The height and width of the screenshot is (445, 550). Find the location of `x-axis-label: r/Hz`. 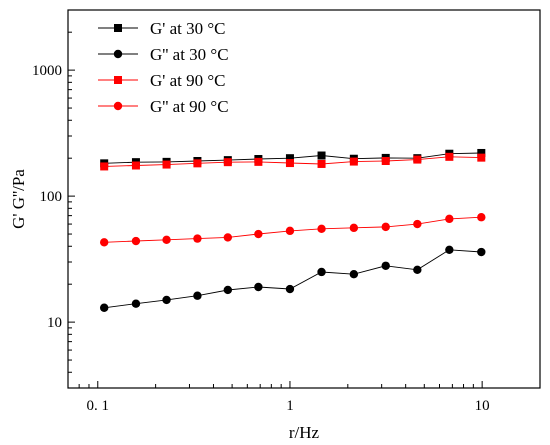

x-axis-label: r/Hz is located at coordinates (304, 432).